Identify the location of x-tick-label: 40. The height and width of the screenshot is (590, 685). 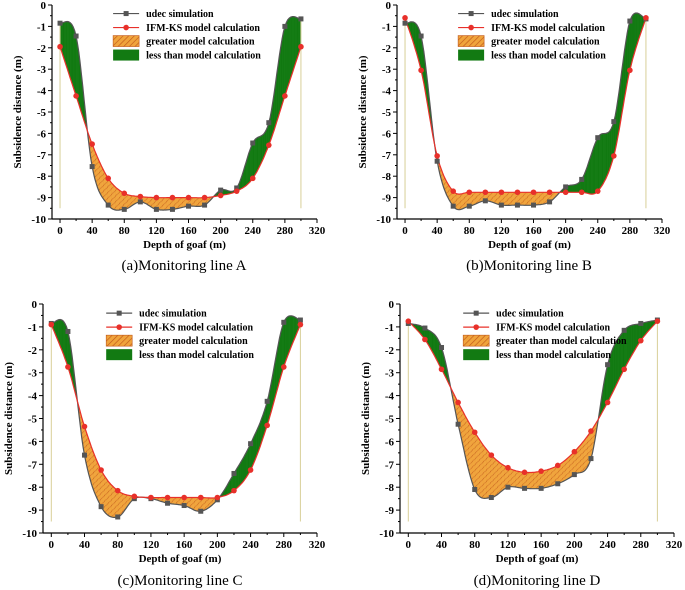
(85, 545).